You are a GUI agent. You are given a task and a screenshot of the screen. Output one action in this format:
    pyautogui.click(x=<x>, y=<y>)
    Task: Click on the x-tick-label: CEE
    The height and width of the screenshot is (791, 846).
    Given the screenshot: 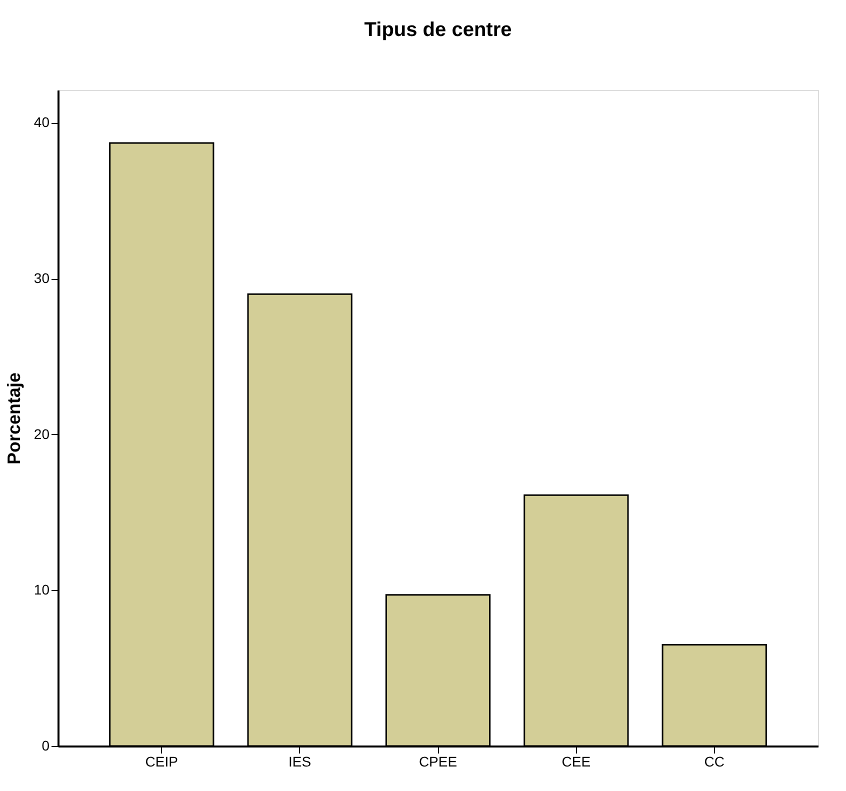 What is the action you would take?
    pyautogui.click(x=576, y=762)
    